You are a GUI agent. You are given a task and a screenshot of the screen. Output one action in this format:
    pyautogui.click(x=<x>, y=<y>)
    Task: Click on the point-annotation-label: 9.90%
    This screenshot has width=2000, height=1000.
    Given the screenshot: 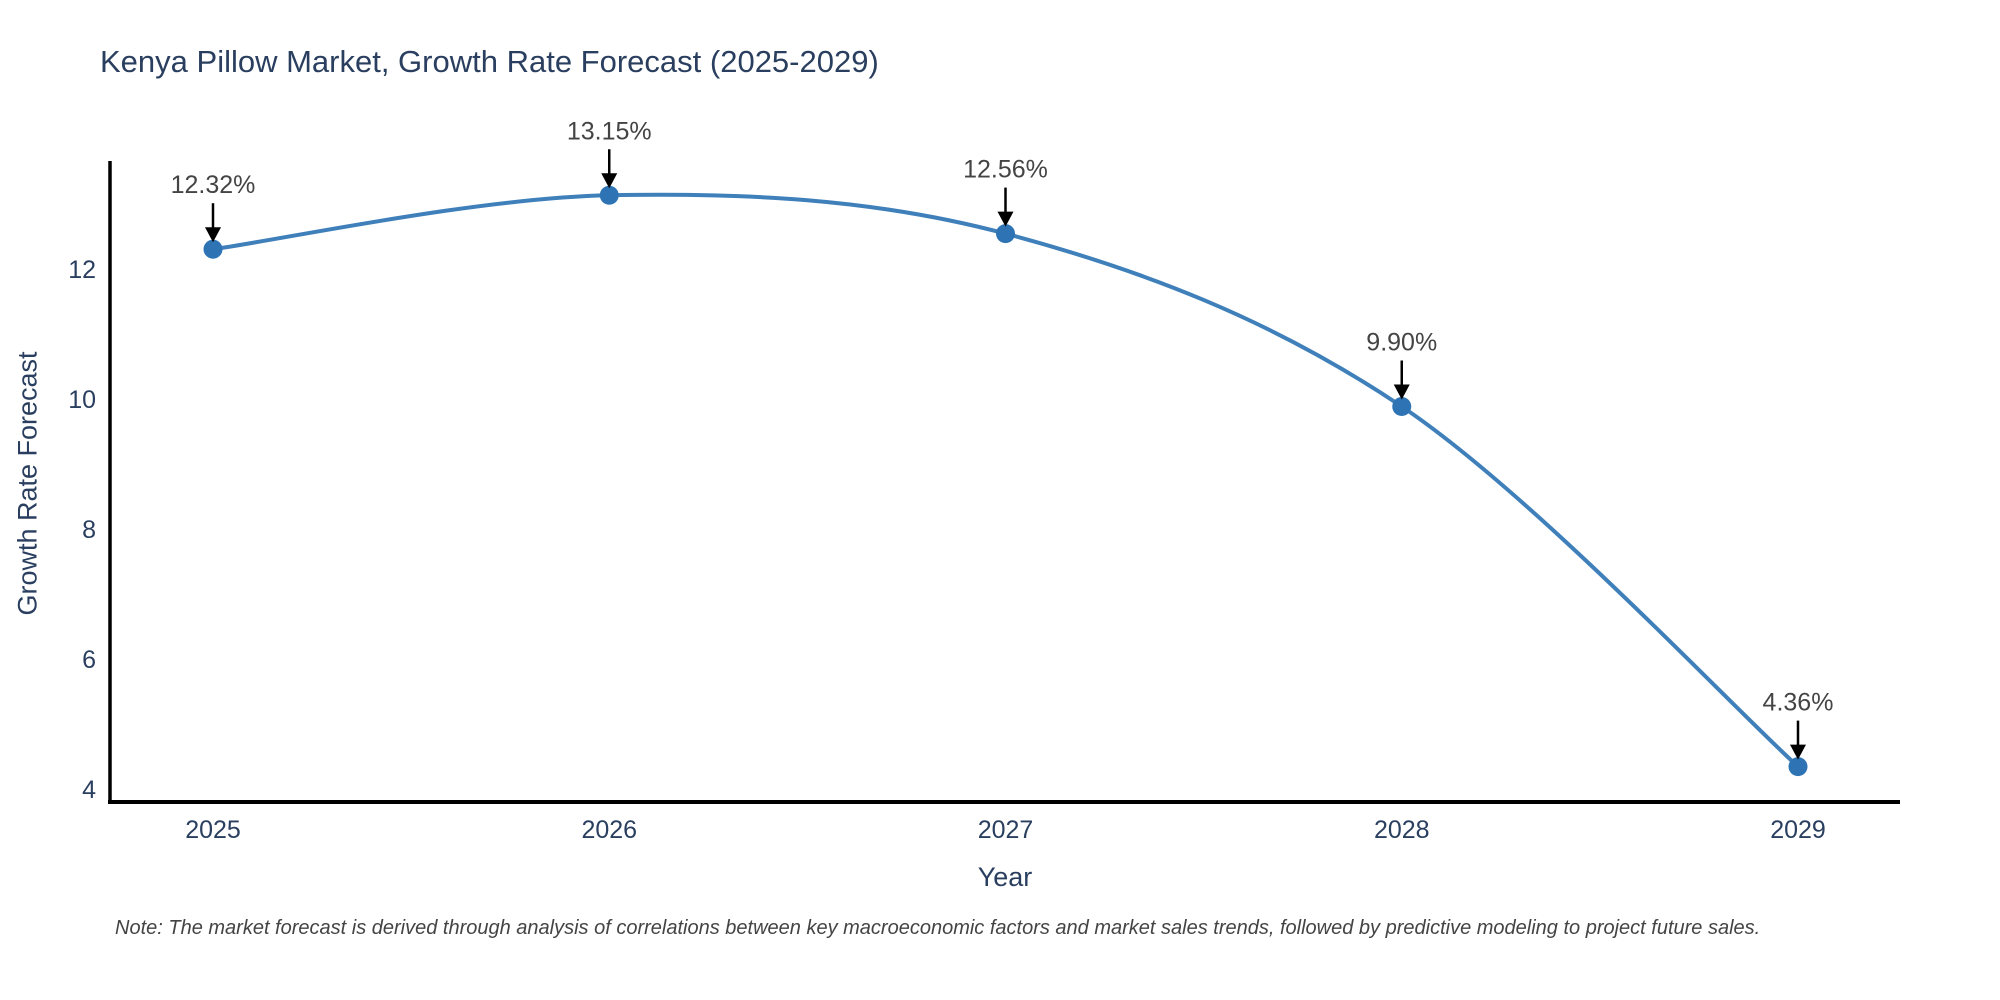 What is the action you would take?
    pyautogui.click(x=1401, y=343)
    